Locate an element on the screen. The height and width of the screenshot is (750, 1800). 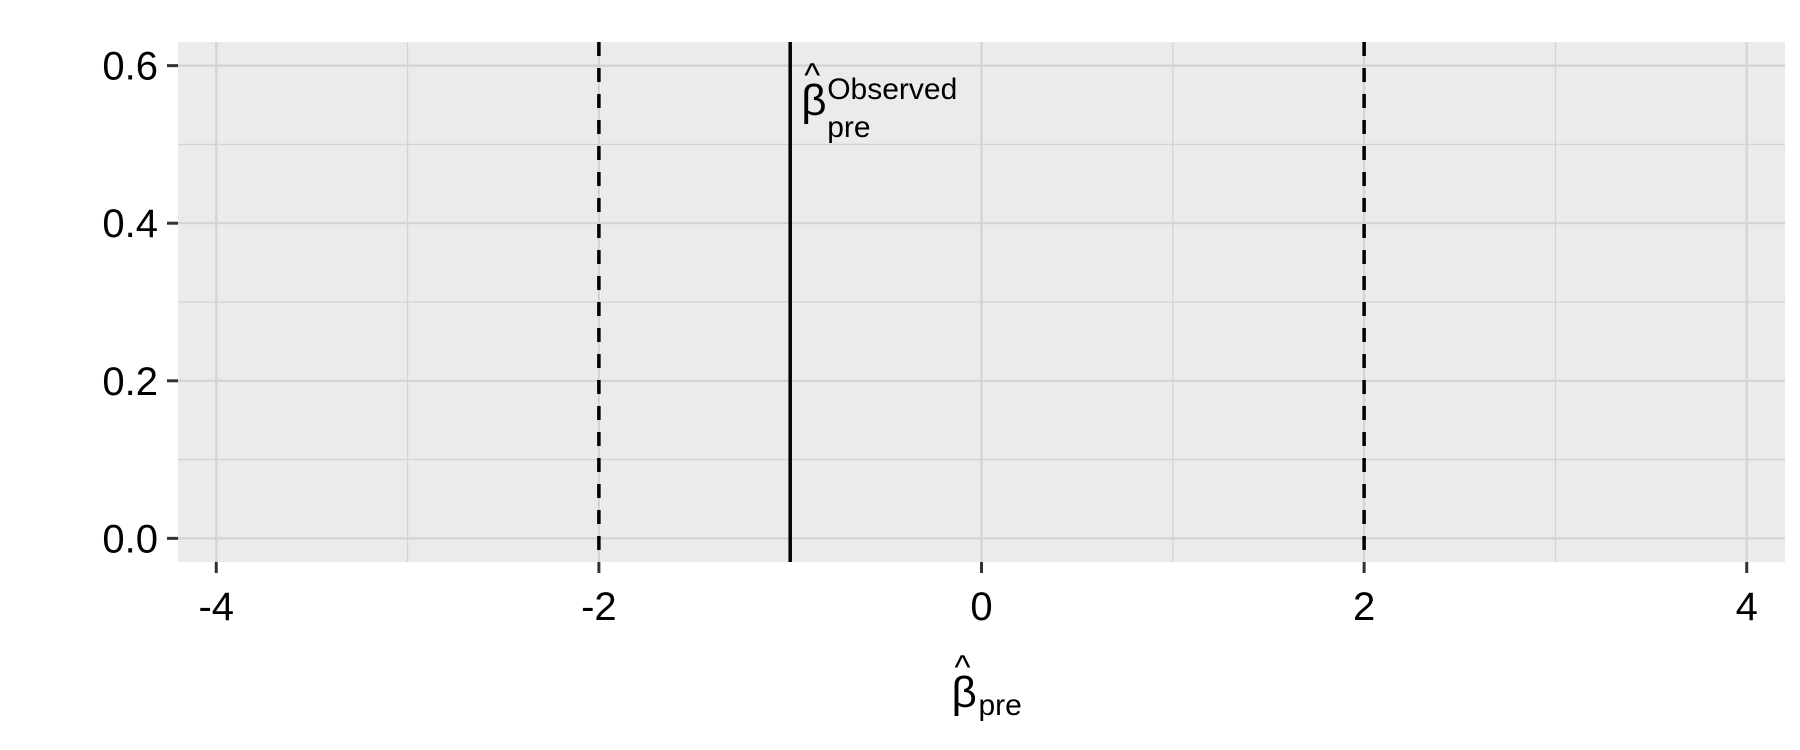
y-tick-label: 0.2 is located at coordinates (130, 382).